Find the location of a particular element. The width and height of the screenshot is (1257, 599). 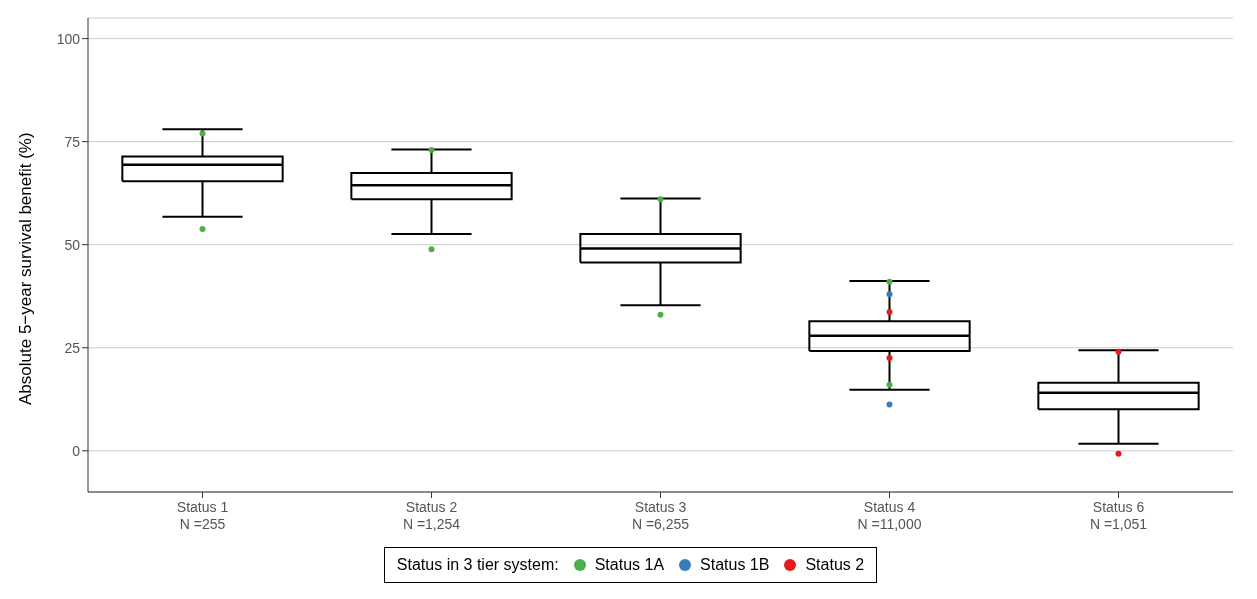

x-tick-label: Status 1 N =255 is located at coordinates (202, 515).